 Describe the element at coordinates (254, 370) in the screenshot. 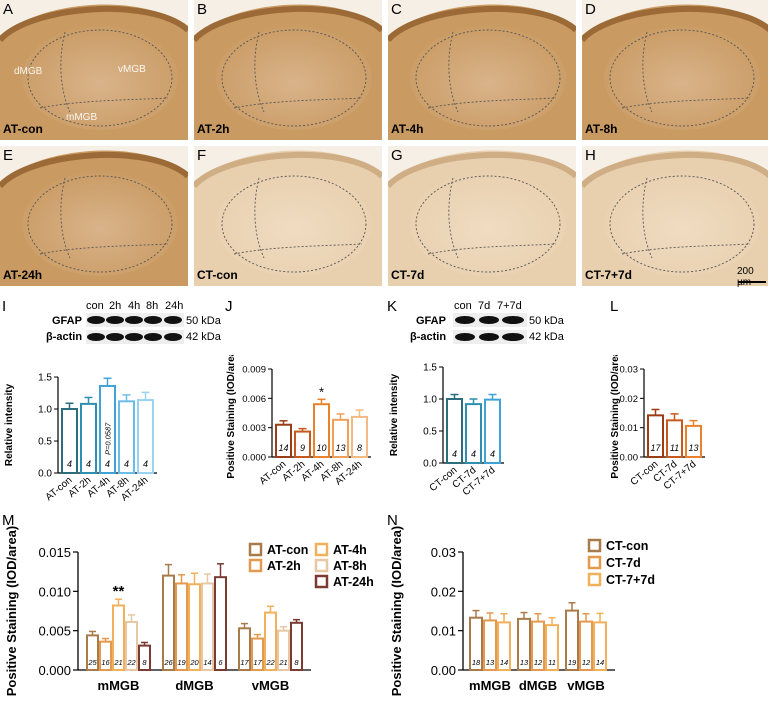

I see `y-tick-label: 0.009` at that location.